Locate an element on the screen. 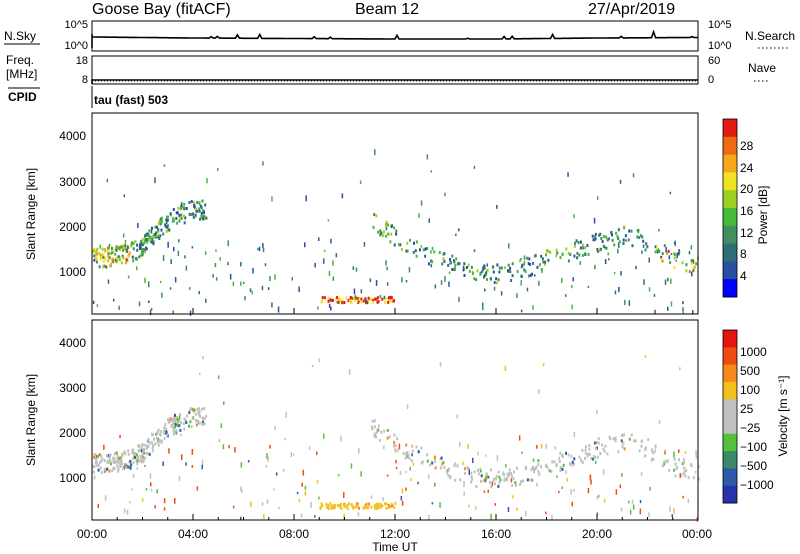 This screenshot has width=800, height=554. freq-panel-frame is located at coordinates (395, 70).